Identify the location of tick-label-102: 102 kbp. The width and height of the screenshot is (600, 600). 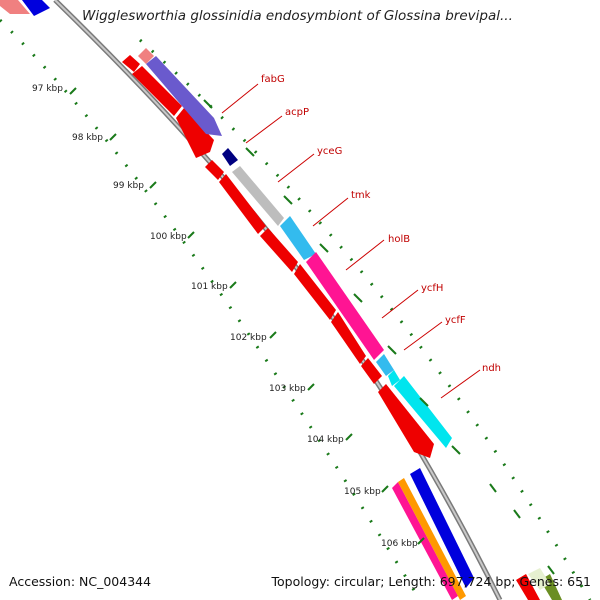
(248, 338).